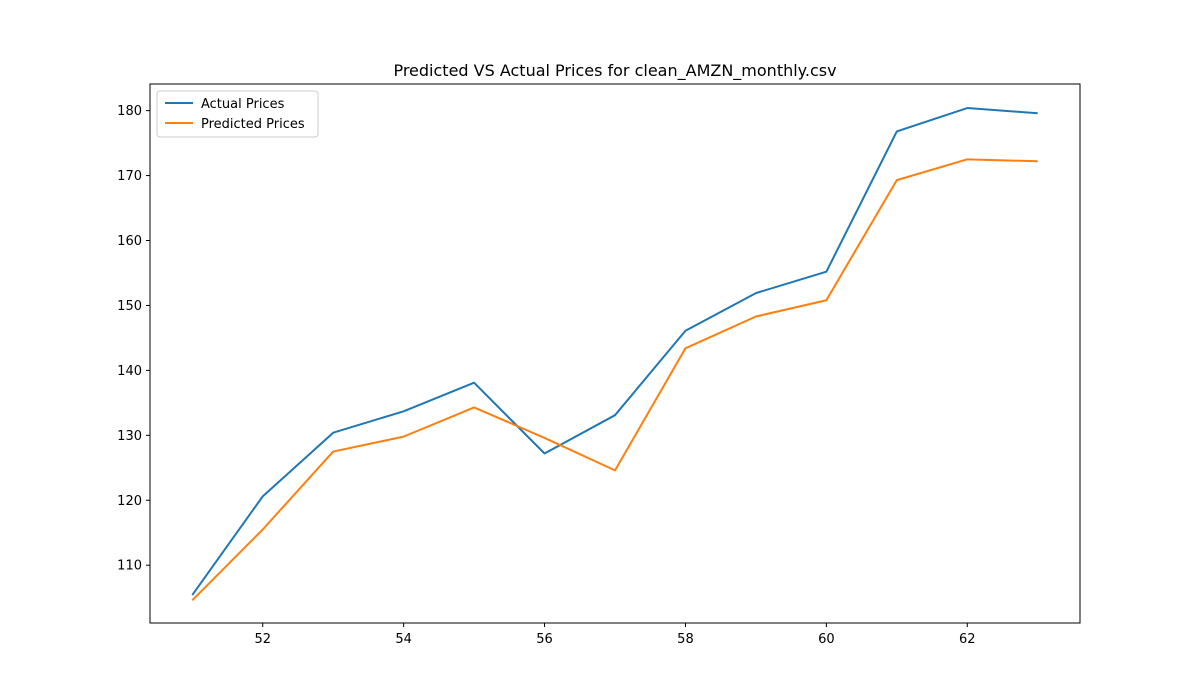 This screenshot has width=1200, height=700. Describe the element at coordinates (967, 639) in the screenshot. I see `x-tick-label: 62` at that location.